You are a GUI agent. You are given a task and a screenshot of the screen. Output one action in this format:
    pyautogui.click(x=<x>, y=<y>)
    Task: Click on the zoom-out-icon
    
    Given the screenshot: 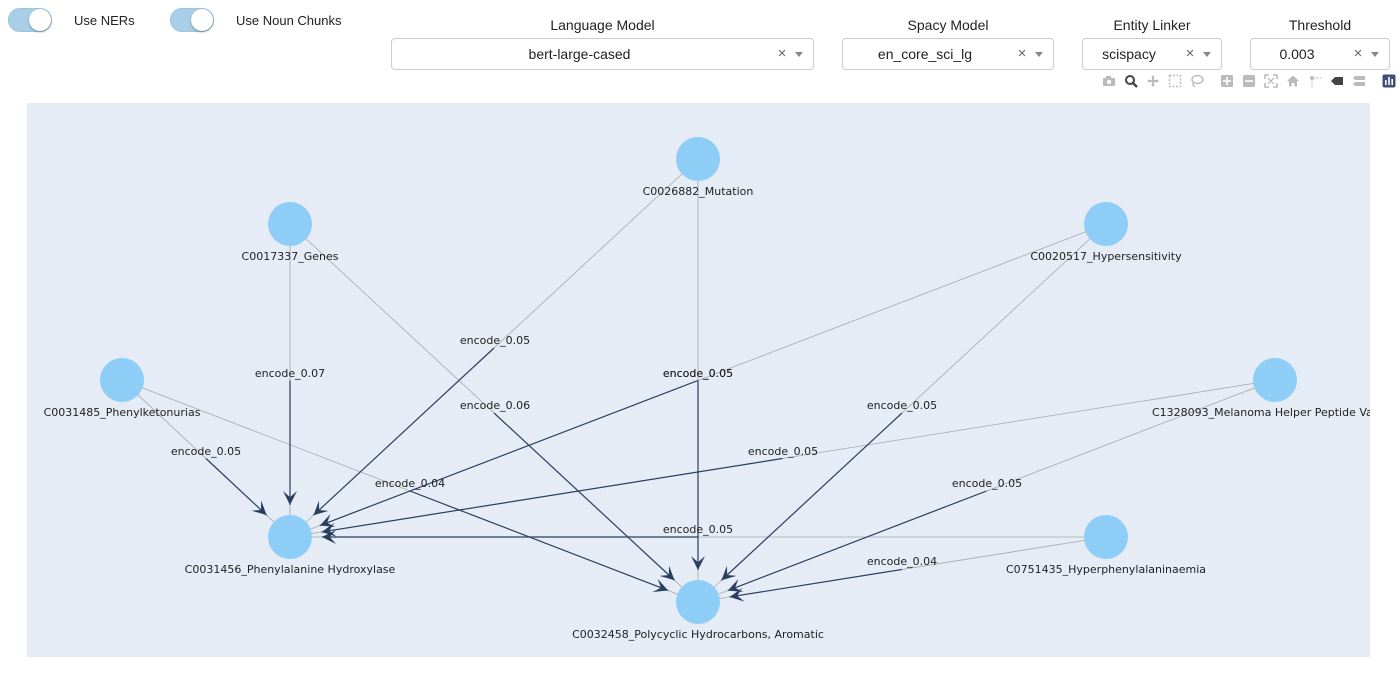 What is the action you would take?
    pyautogui.click(x=1249, y=81)
    